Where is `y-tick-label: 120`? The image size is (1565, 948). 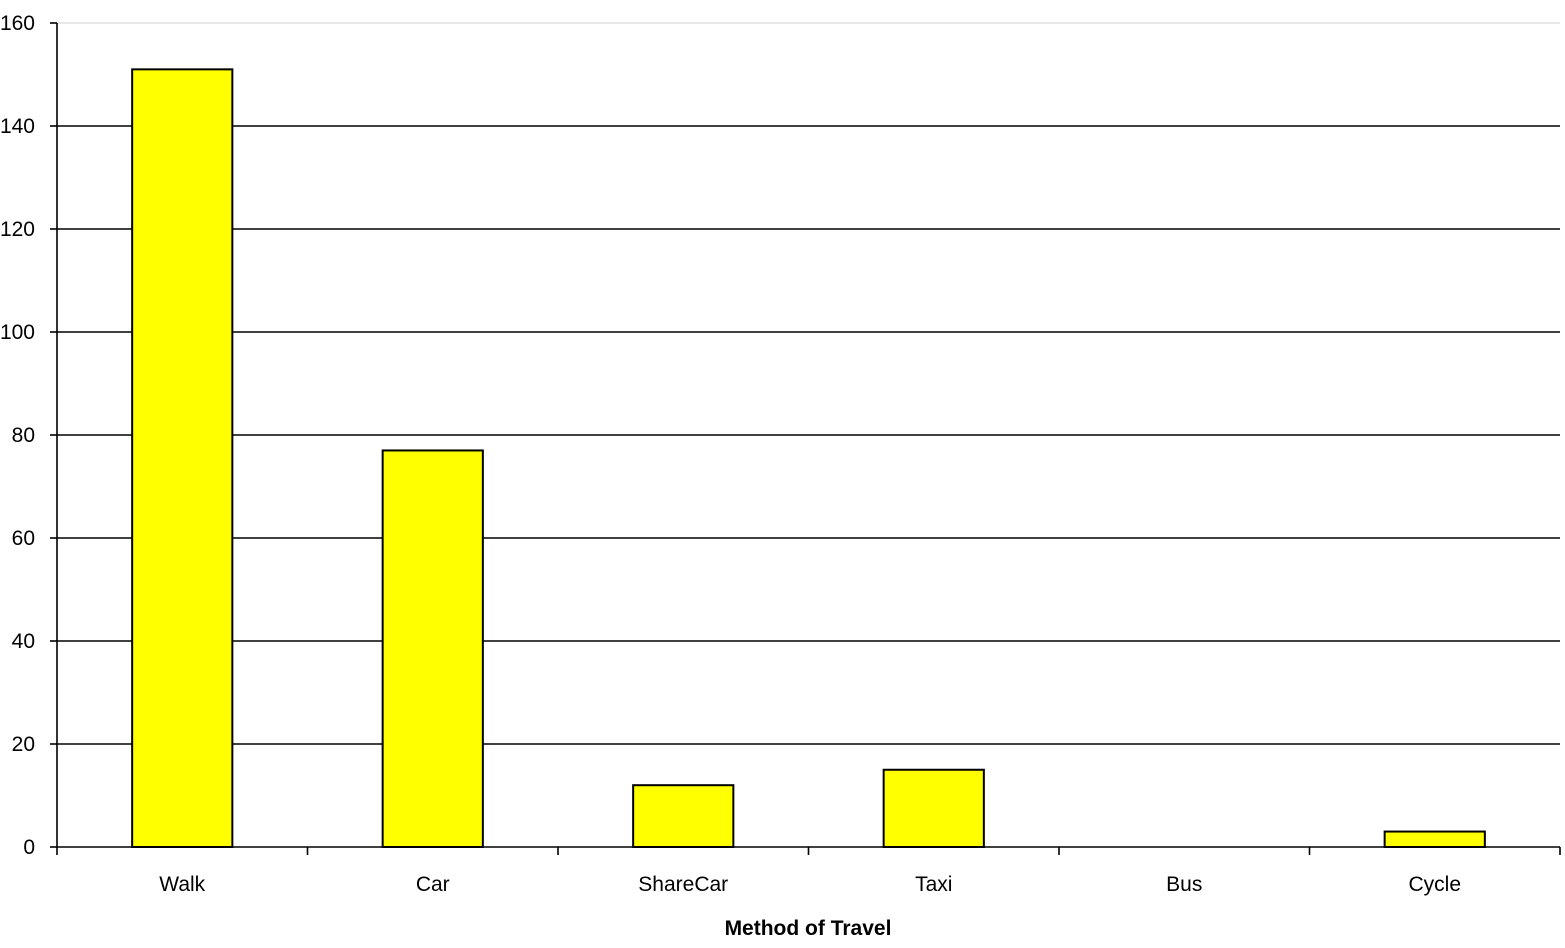
y-tick-label: 120 is located at coordinates (17, 229).